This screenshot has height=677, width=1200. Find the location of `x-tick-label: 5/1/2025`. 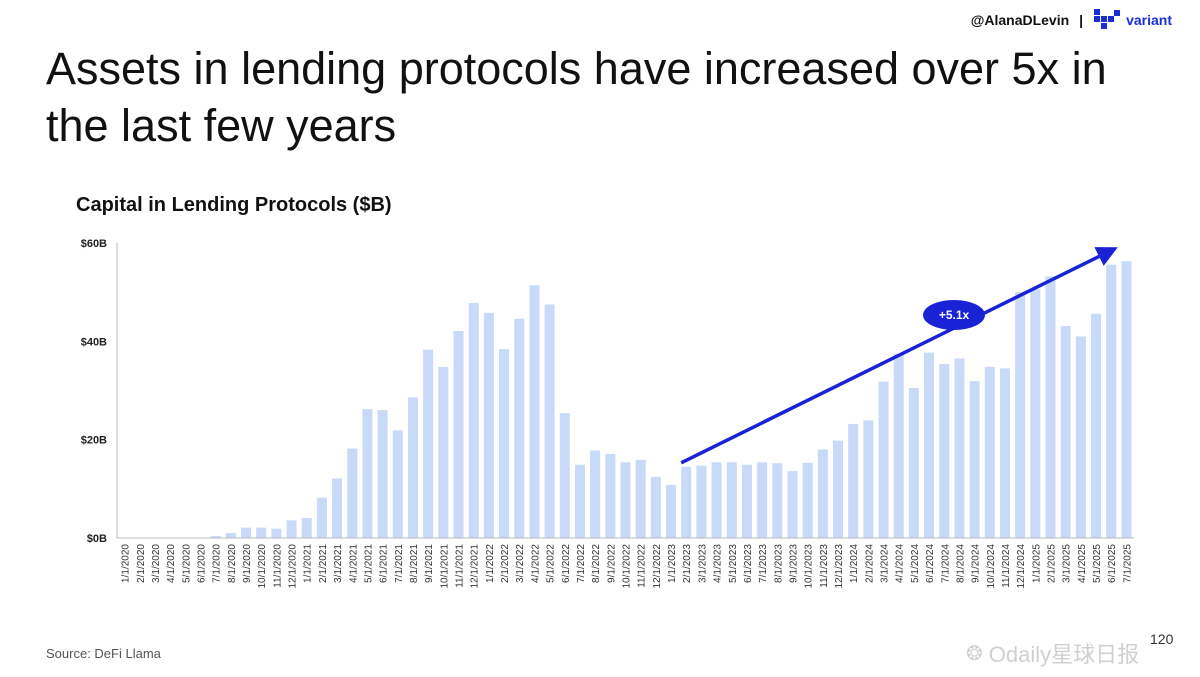

x-tick-label: 5/1/2025 is located at coordinates (1097, 563).